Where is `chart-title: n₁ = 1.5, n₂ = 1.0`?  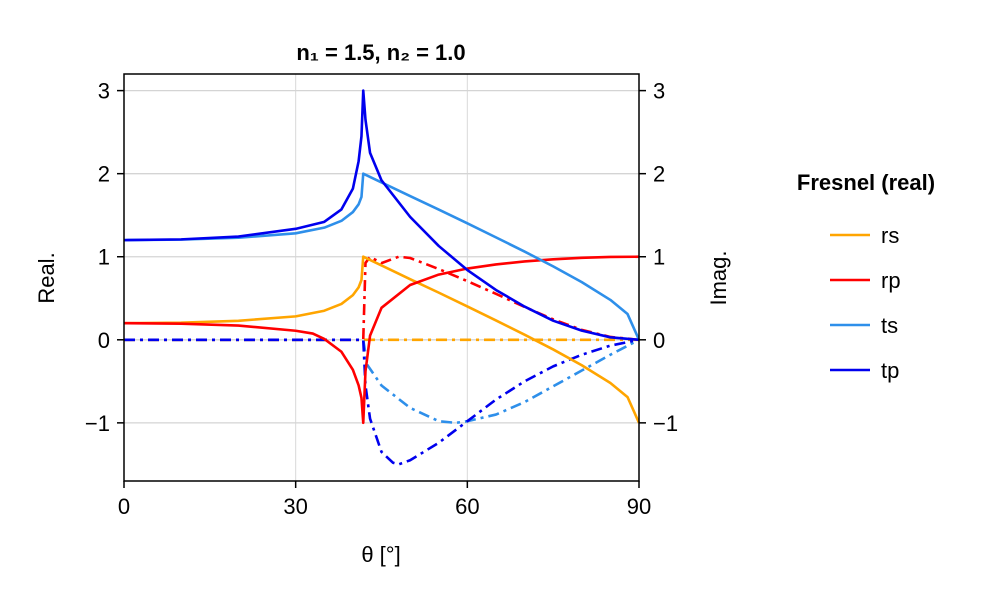 chart-title: n₁ = 1.5, n₂ = 1.0 is located at coordinates (380, 52).